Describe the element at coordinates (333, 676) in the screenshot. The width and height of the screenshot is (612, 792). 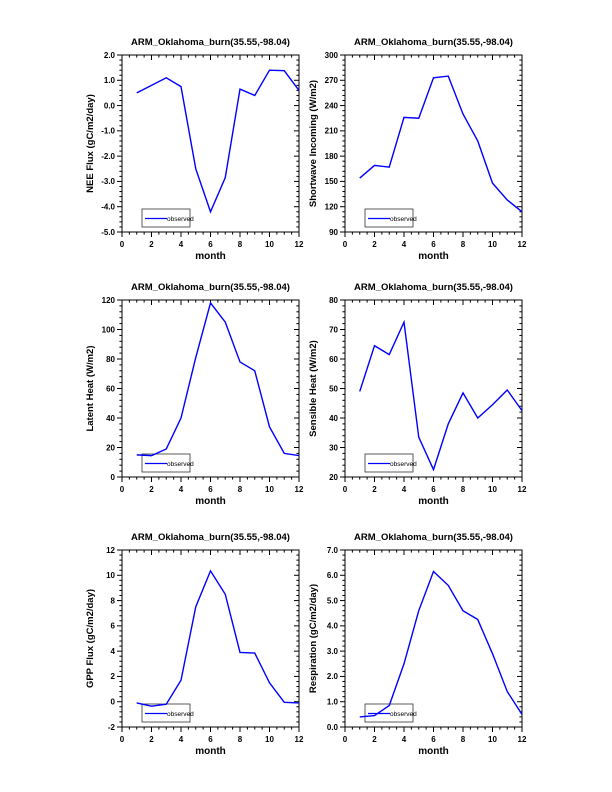
I see `y-tick-label: 2.0` at that location.